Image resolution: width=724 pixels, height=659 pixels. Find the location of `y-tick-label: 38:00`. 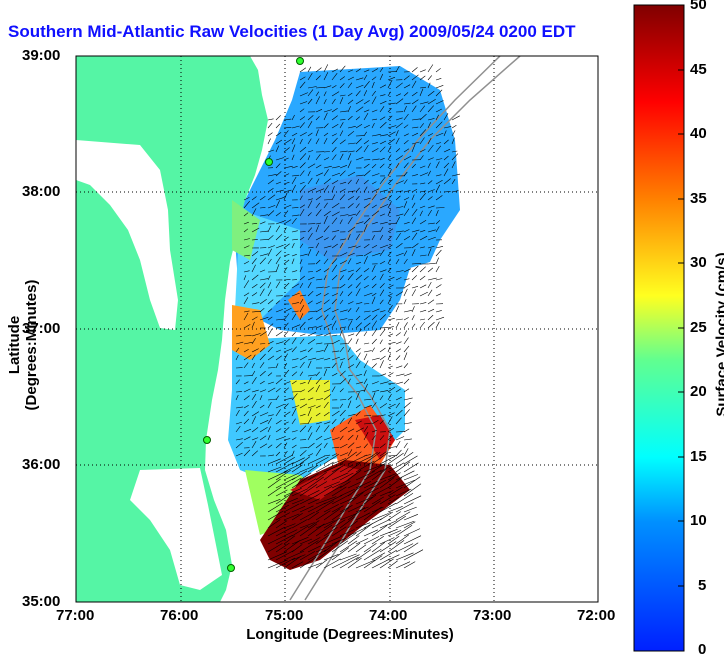

y-tick-label: 38:00 is located at coordinates (41, 191).